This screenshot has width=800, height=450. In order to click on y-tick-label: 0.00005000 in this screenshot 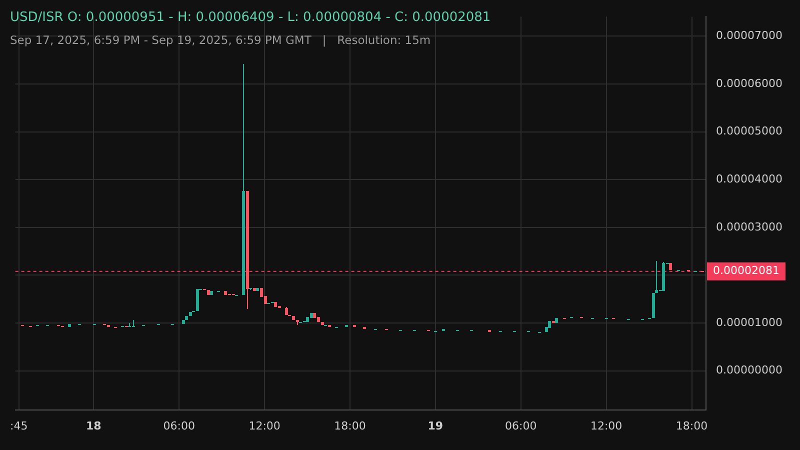, I will do `click(749, 131)`.